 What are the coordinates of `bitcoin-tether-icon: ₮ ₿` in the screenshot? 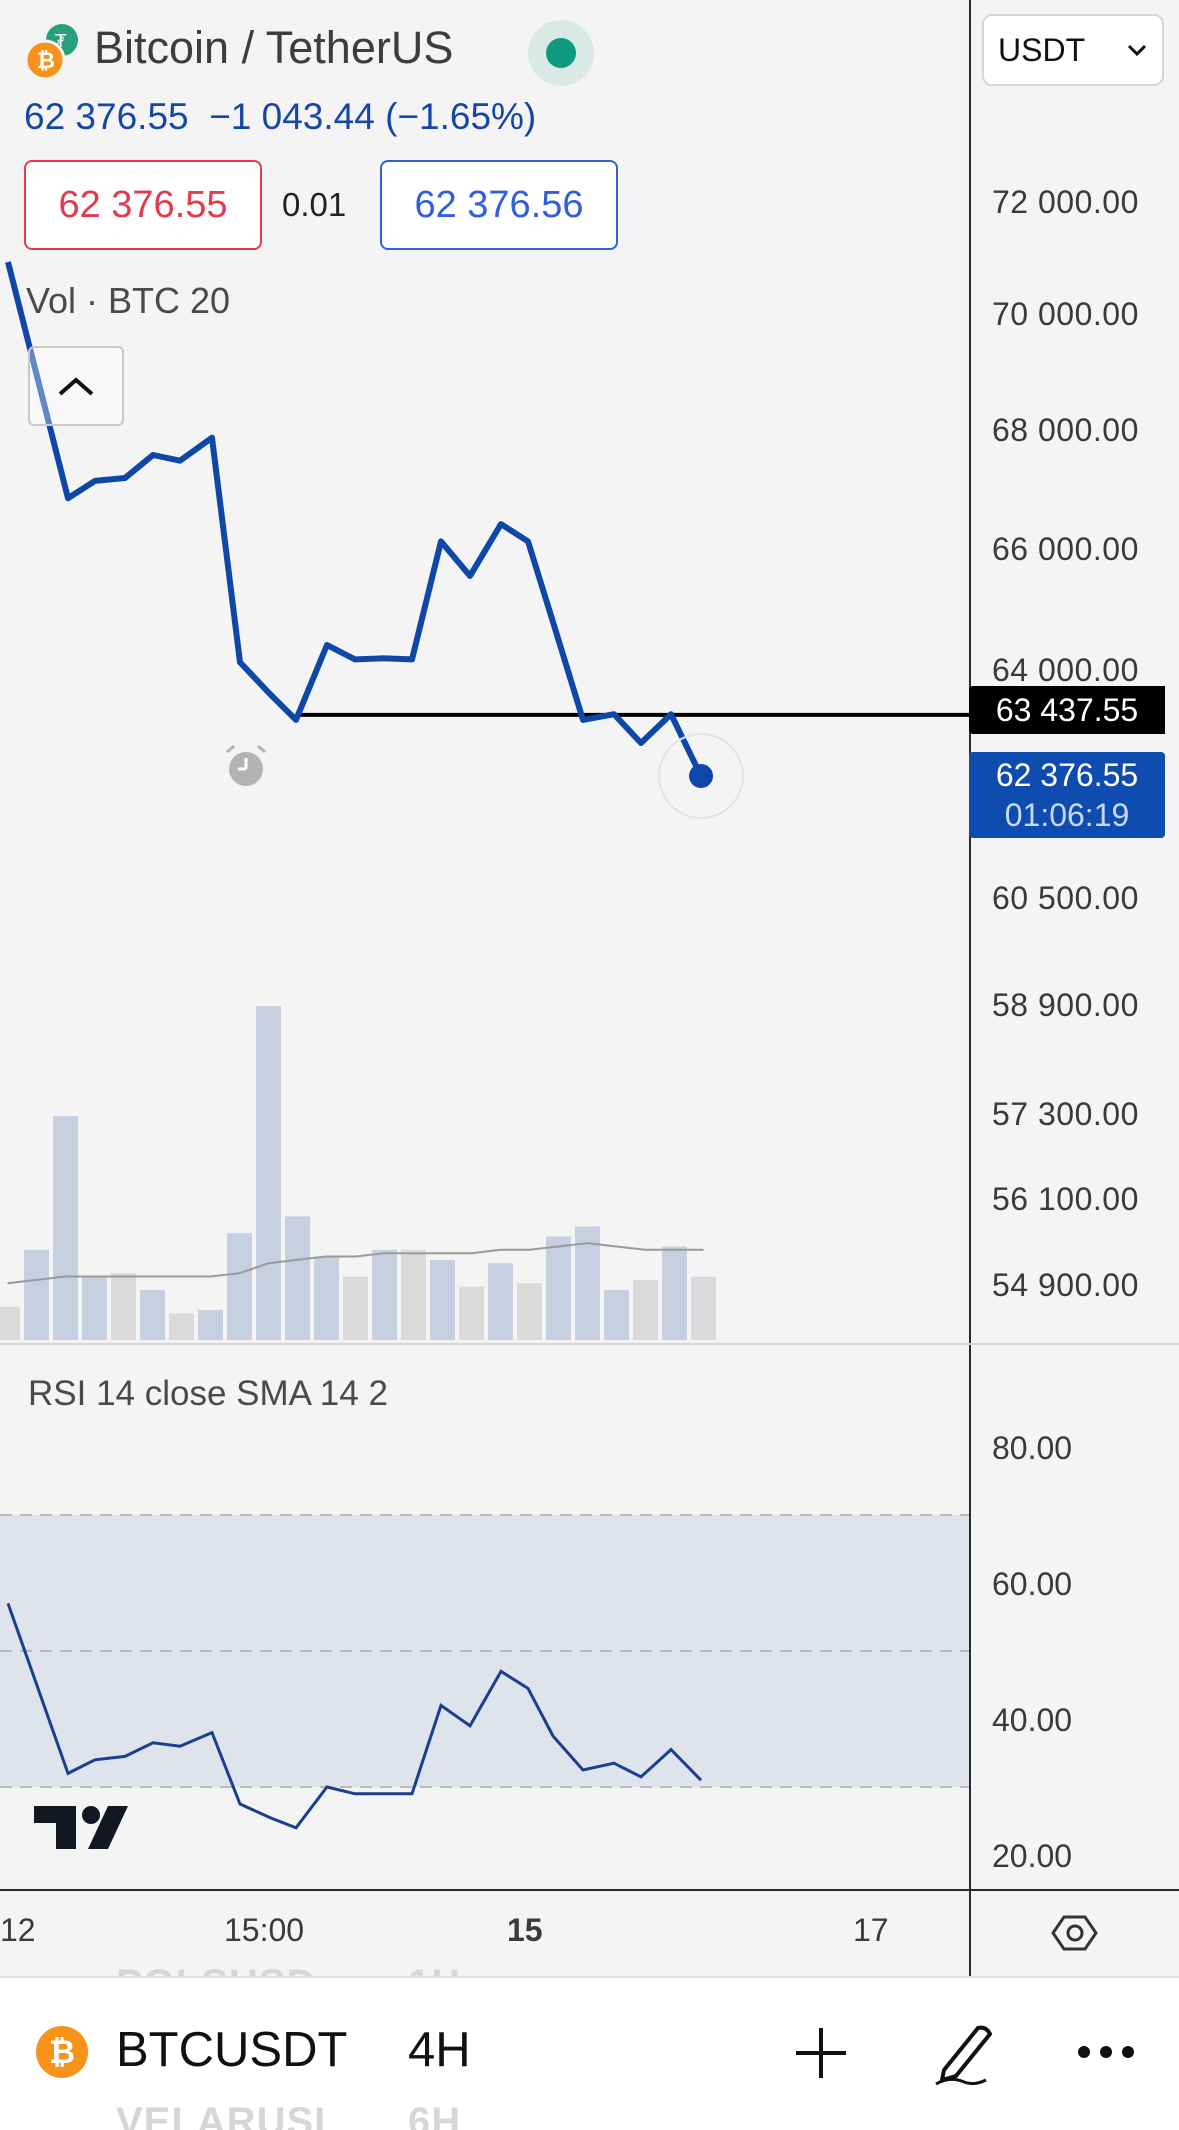 It's located at (51, 52).